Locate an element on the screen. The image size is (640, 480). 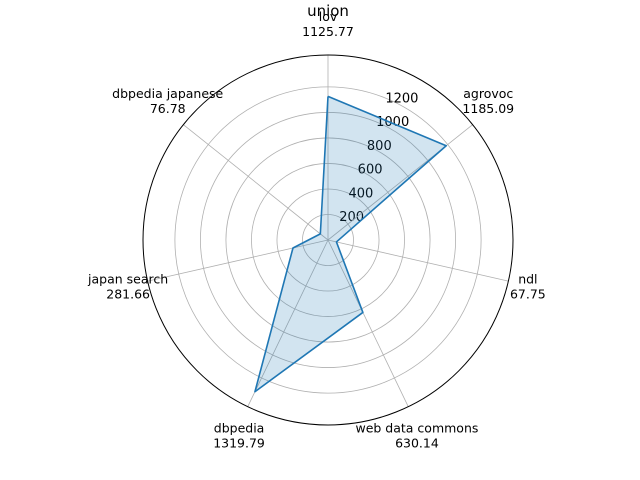
axis-value-label: 1319.79 is located at coordinates (239, 443).